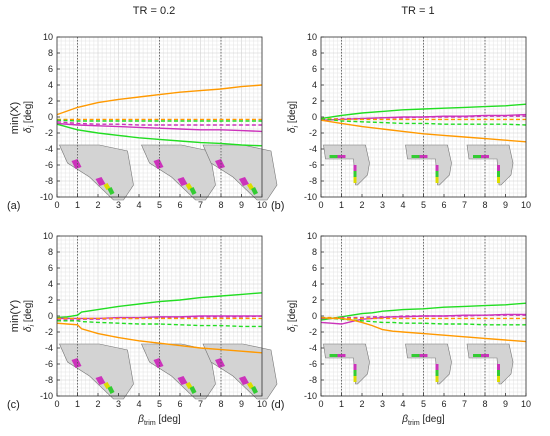 This screenshot has height=436, width=550. Describe the element at coordinates (159, 420) in the screenshot. I see `x-axis-label: βtrim [deg]` at that location.